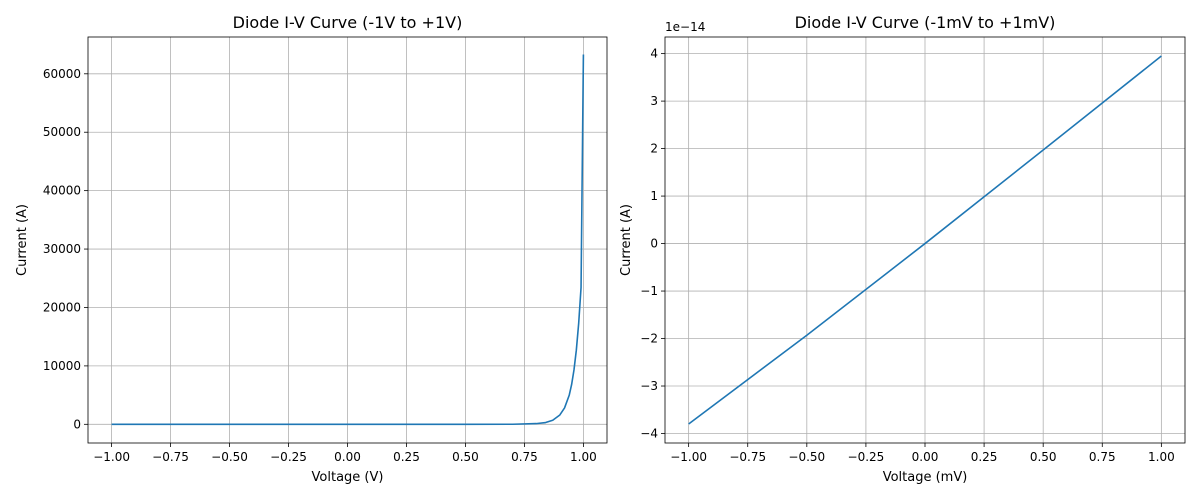  I want to click on left-x-axis-label: Voltage (V), so click(348, 477).